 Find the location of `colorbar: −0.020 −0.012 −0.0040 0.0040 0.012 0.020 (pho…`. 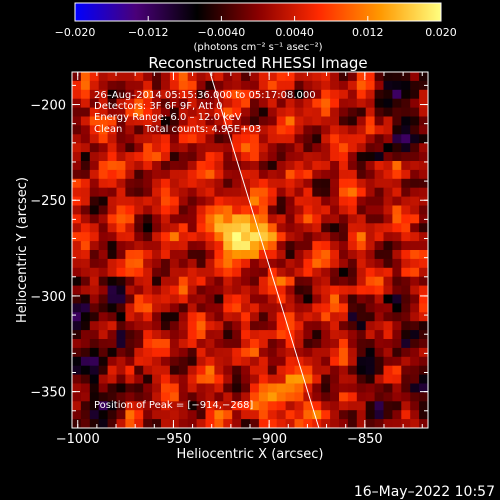

colorbar: −0.020 −0.012 −0.0040 0.0040 0.012 0.020 (pho… is located at coordinates (256, 27).